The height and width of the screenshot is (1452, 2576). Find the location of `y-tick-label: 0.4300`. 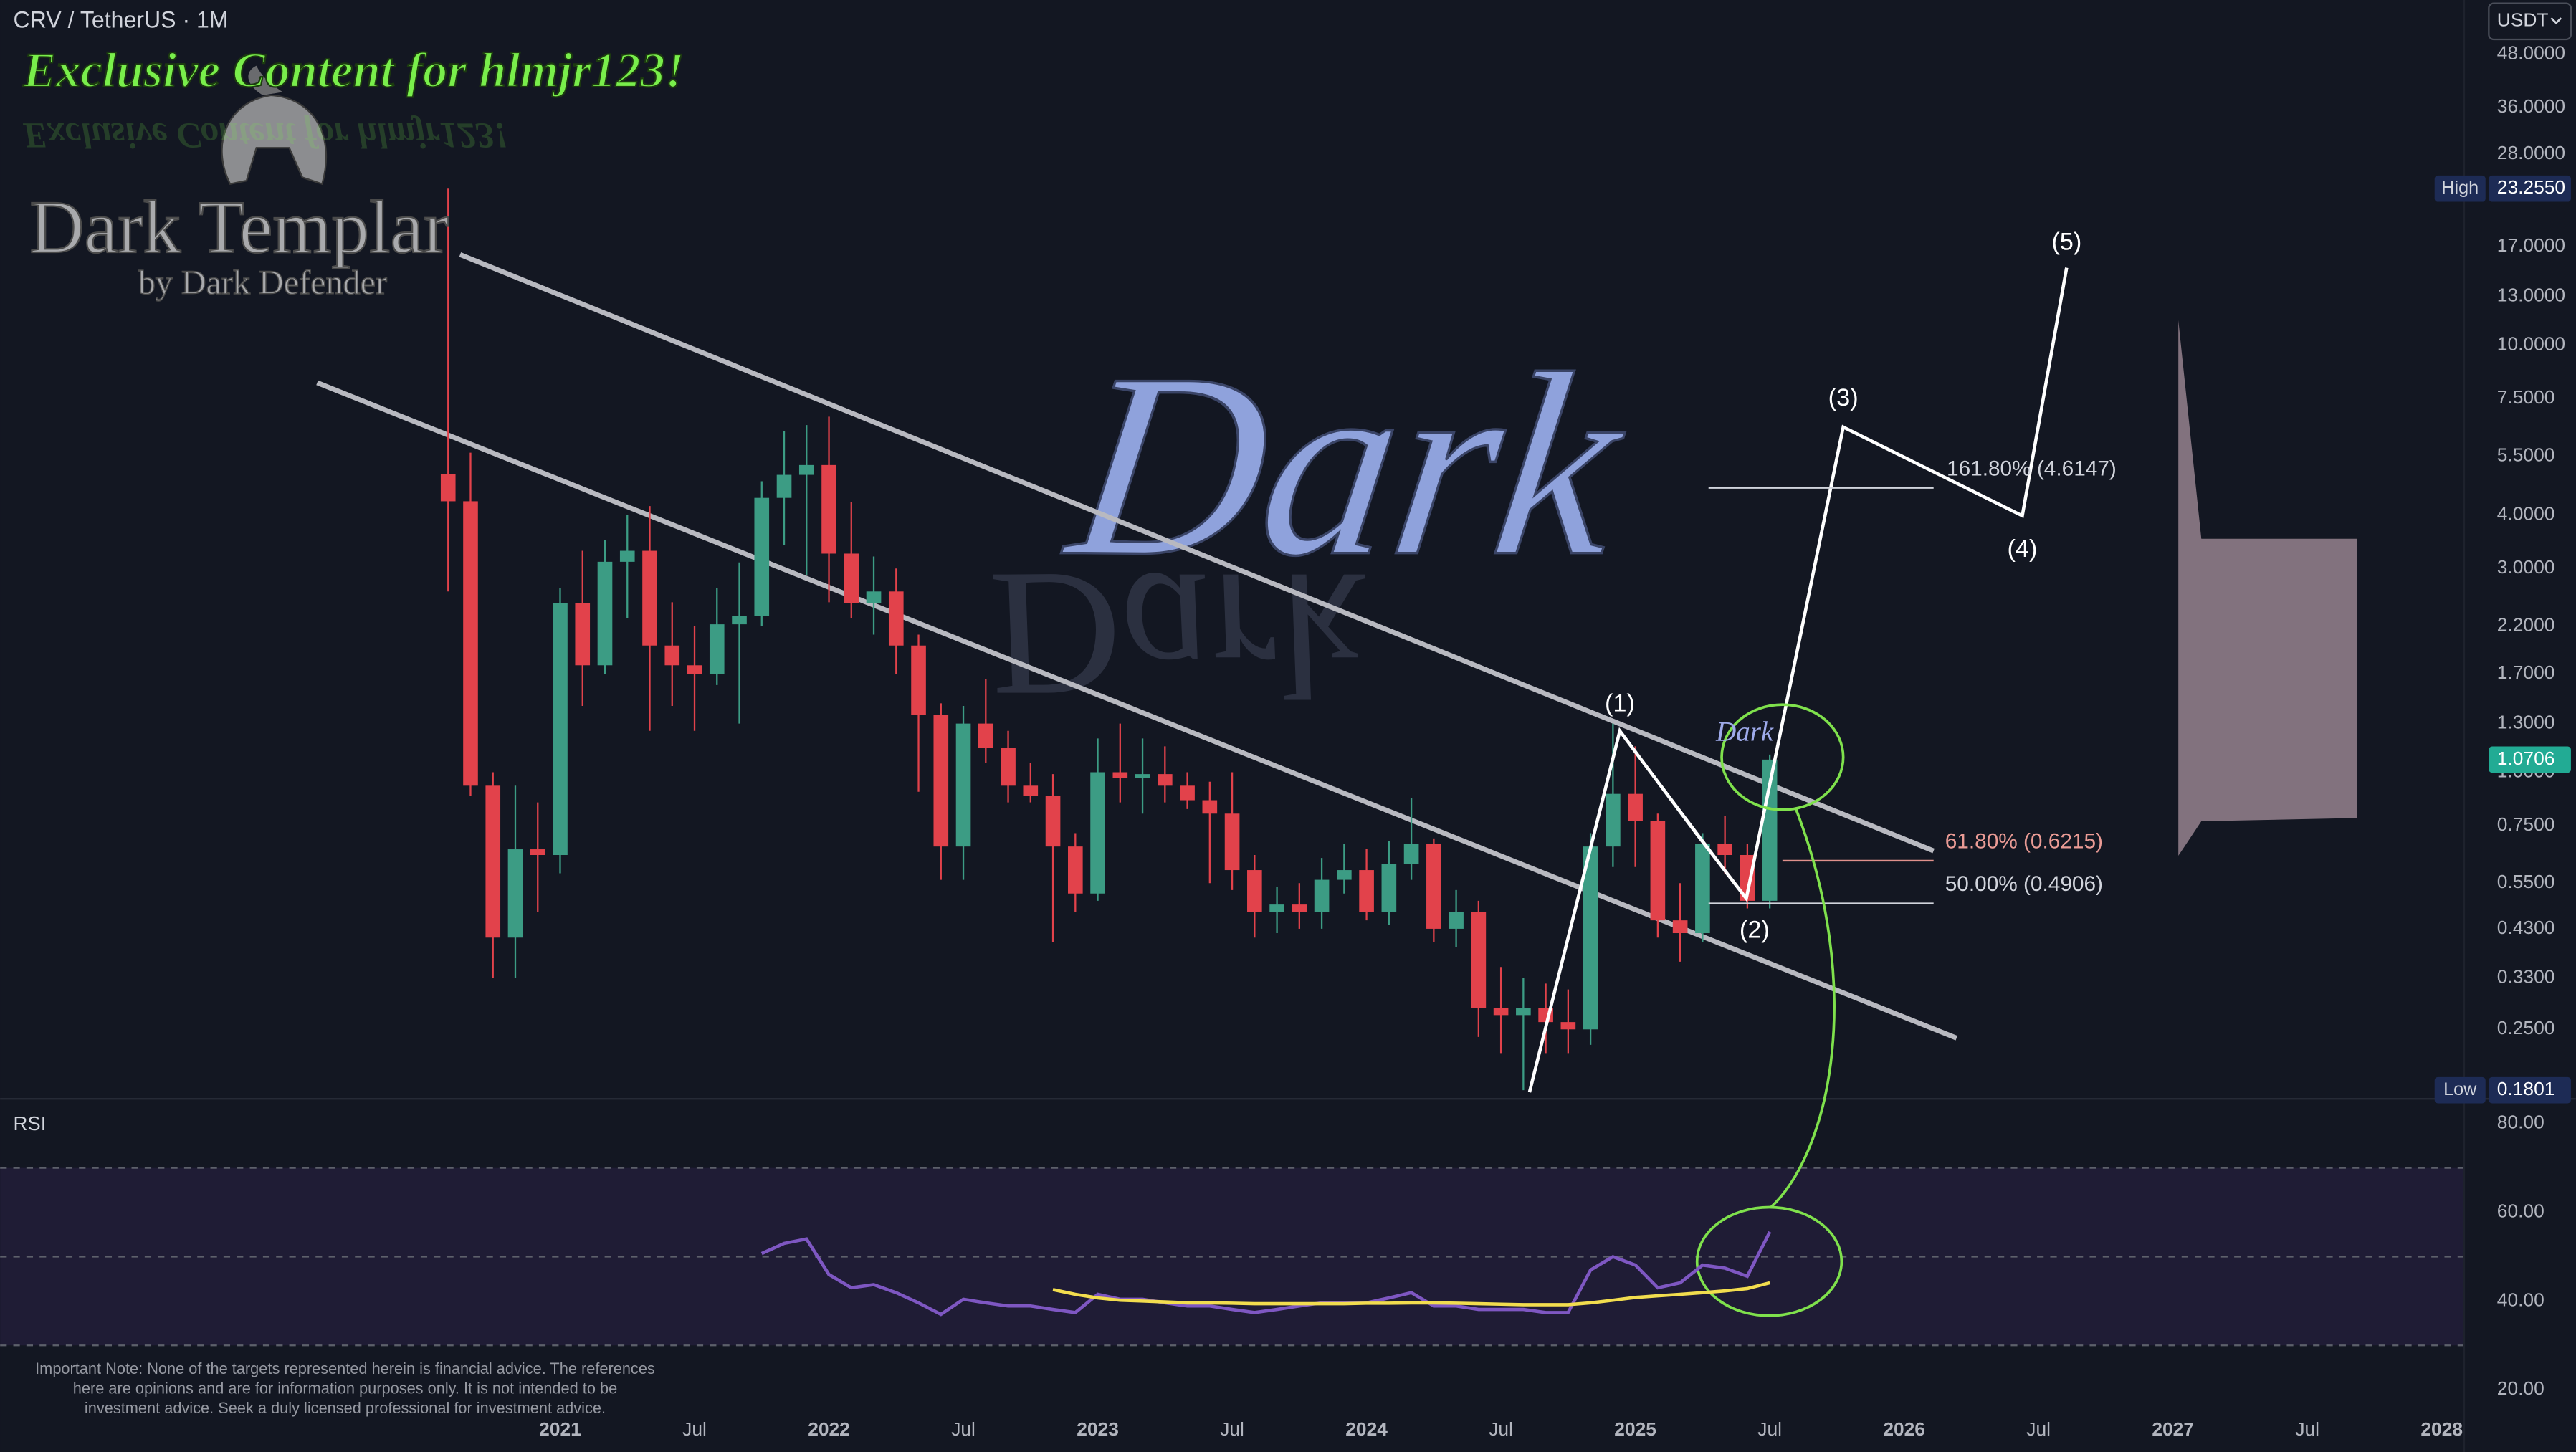

y-tick-label: 0.4300 is located at coordinates (2526, 927).